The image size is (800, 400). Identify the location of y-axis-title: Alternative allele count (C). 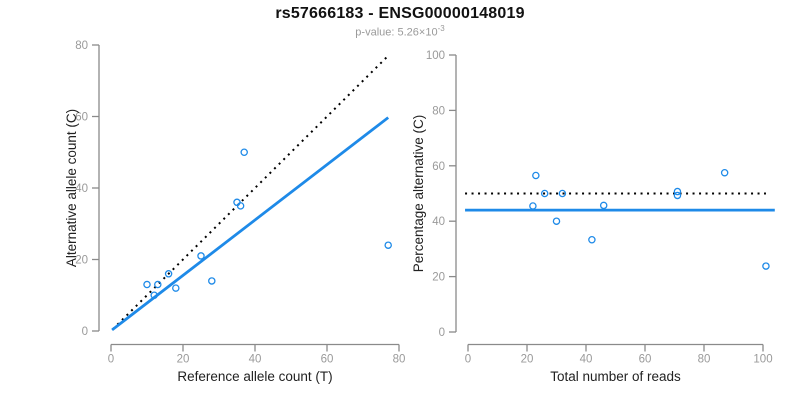
(71, 188).